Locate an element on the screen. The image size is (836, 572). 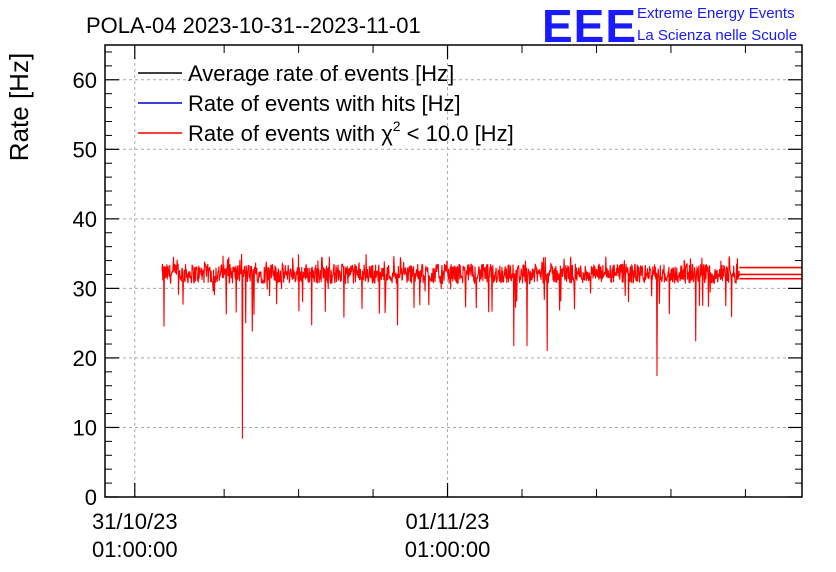
y-axis-label: Rate [Hz] is located at coordinates (19, 107).